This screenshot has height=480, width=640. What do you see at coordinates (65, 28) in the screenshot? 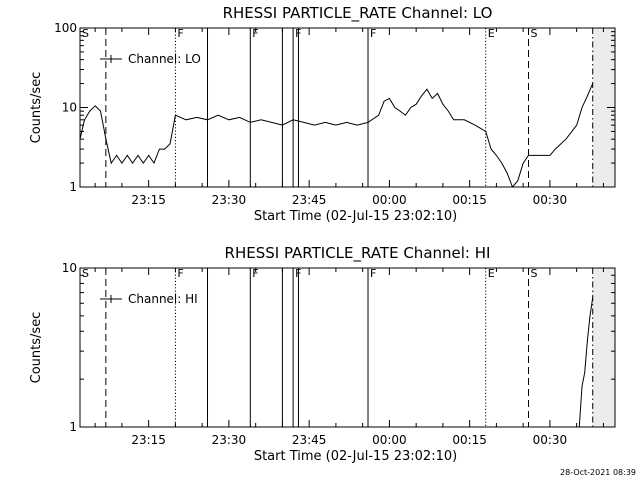
I see `y-tick-label: 100` at bounding box center [65, 28].